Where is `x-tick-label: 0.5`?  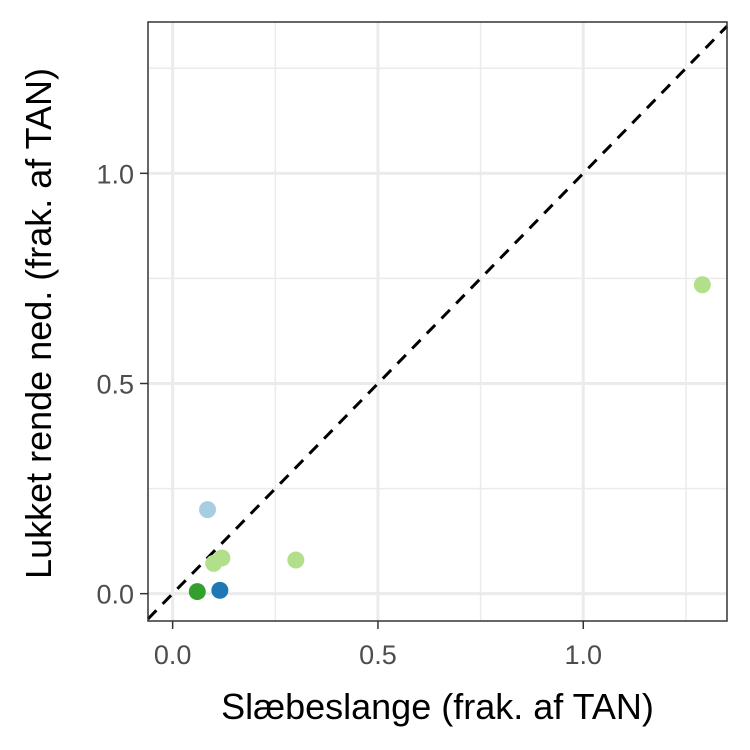
x-tick-label: 0.5 is located at coordinates (378, 655).